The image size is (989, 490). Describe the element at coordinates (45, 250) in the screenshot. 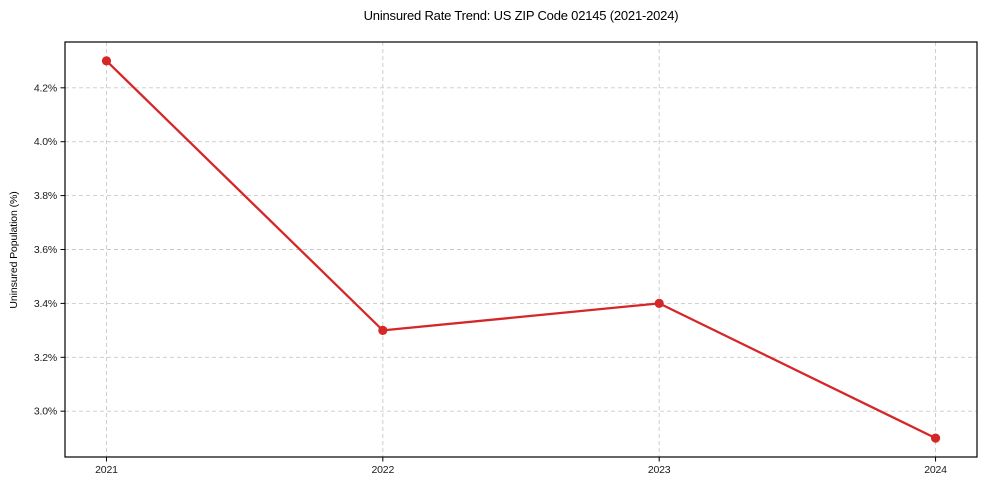

I see `y-tick-label: 3.6%` at that location.